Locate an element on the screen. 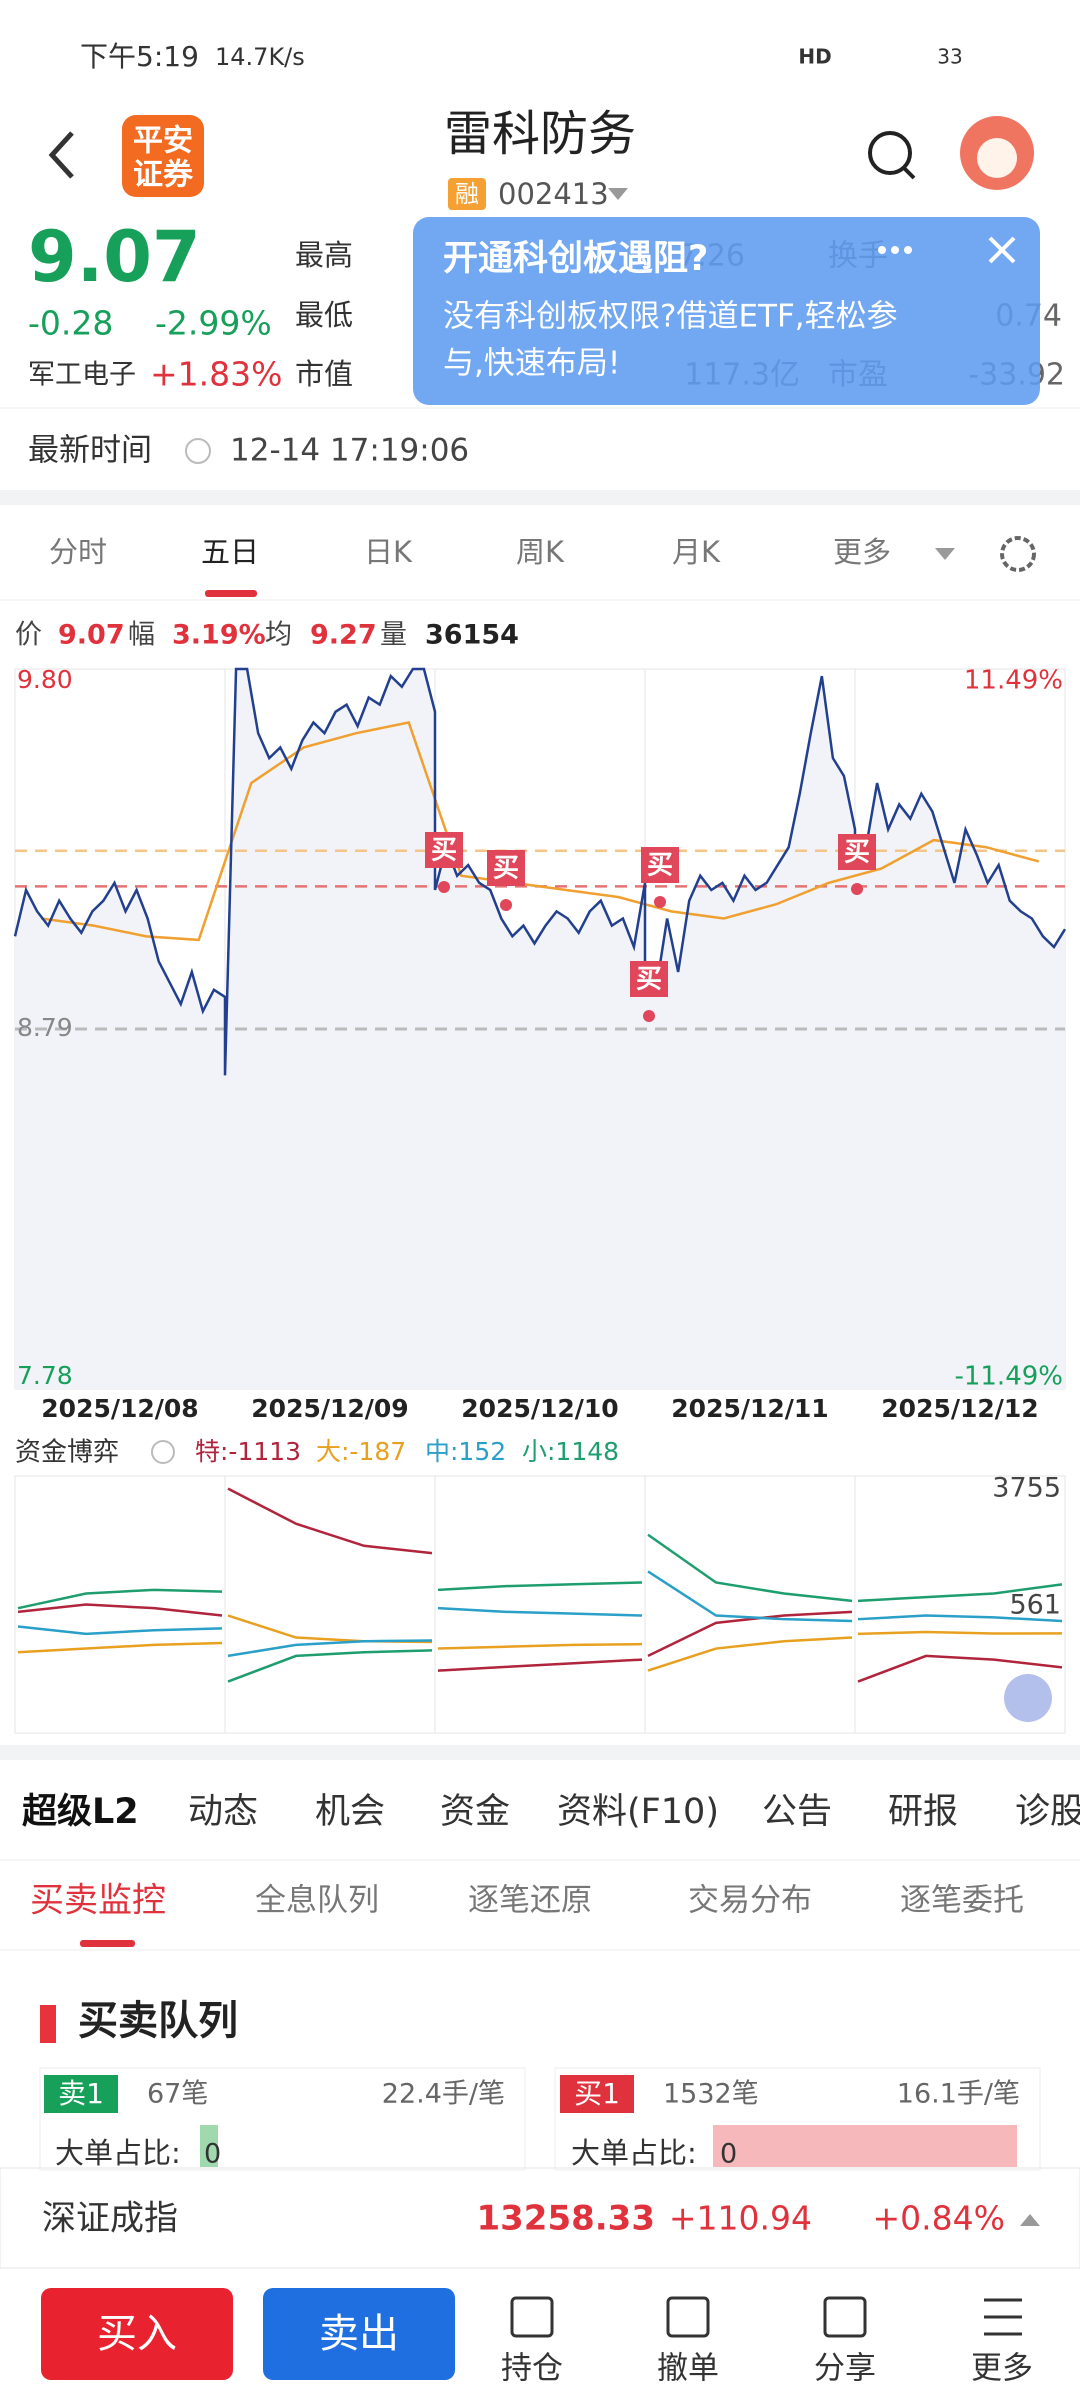 The height and width of the screenshot is (2400, 1080). section-bar is located at coordinates (48, 2024).